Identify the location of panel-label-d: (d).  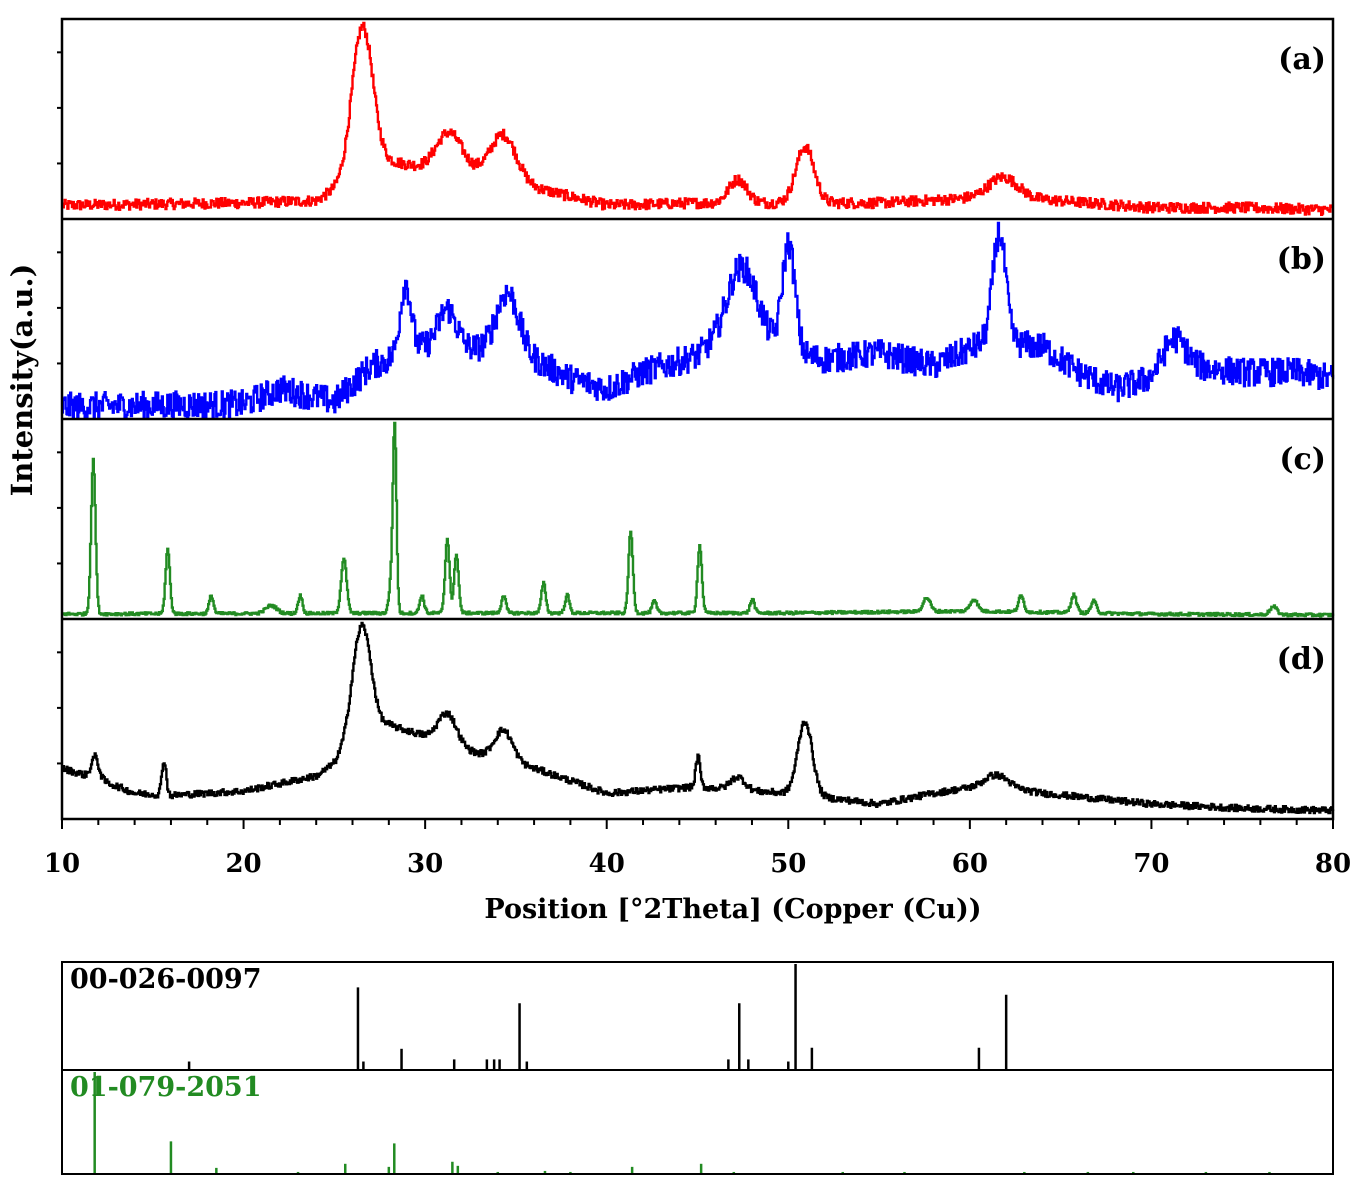
(1301, 659).